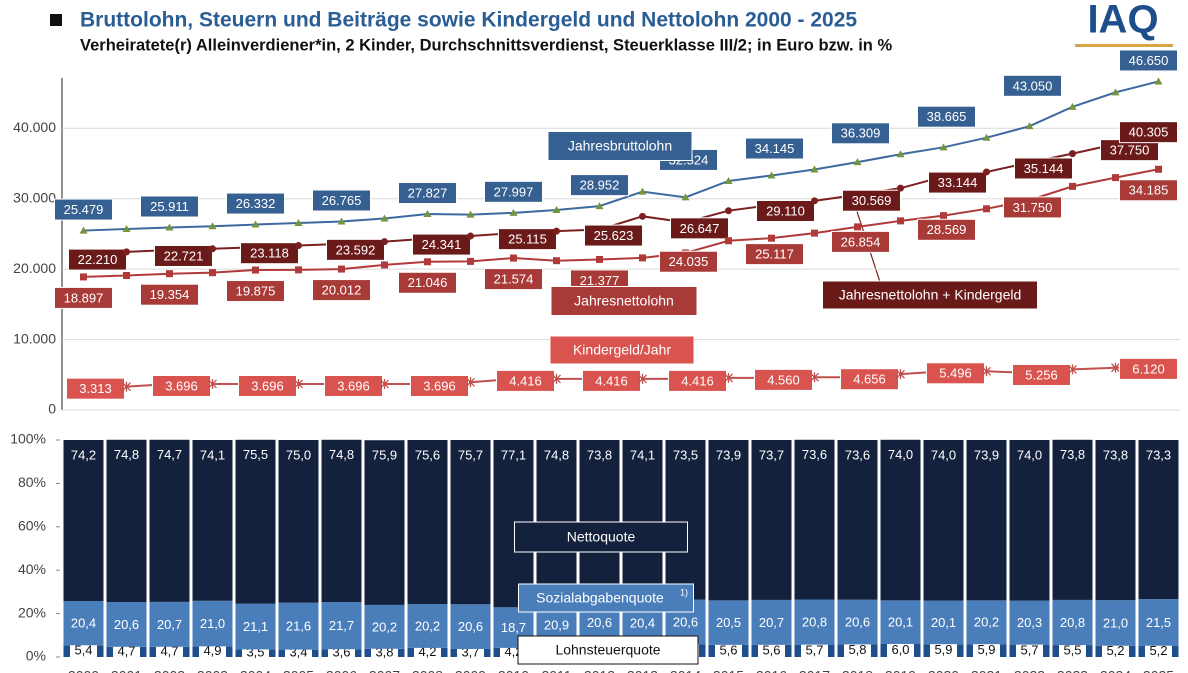 Image resolution: width=1188 pixels, height=673 pixels. Describe the element at coordinates (342, 200) in the screenshot. I see `value-label: 26.765` at that location.